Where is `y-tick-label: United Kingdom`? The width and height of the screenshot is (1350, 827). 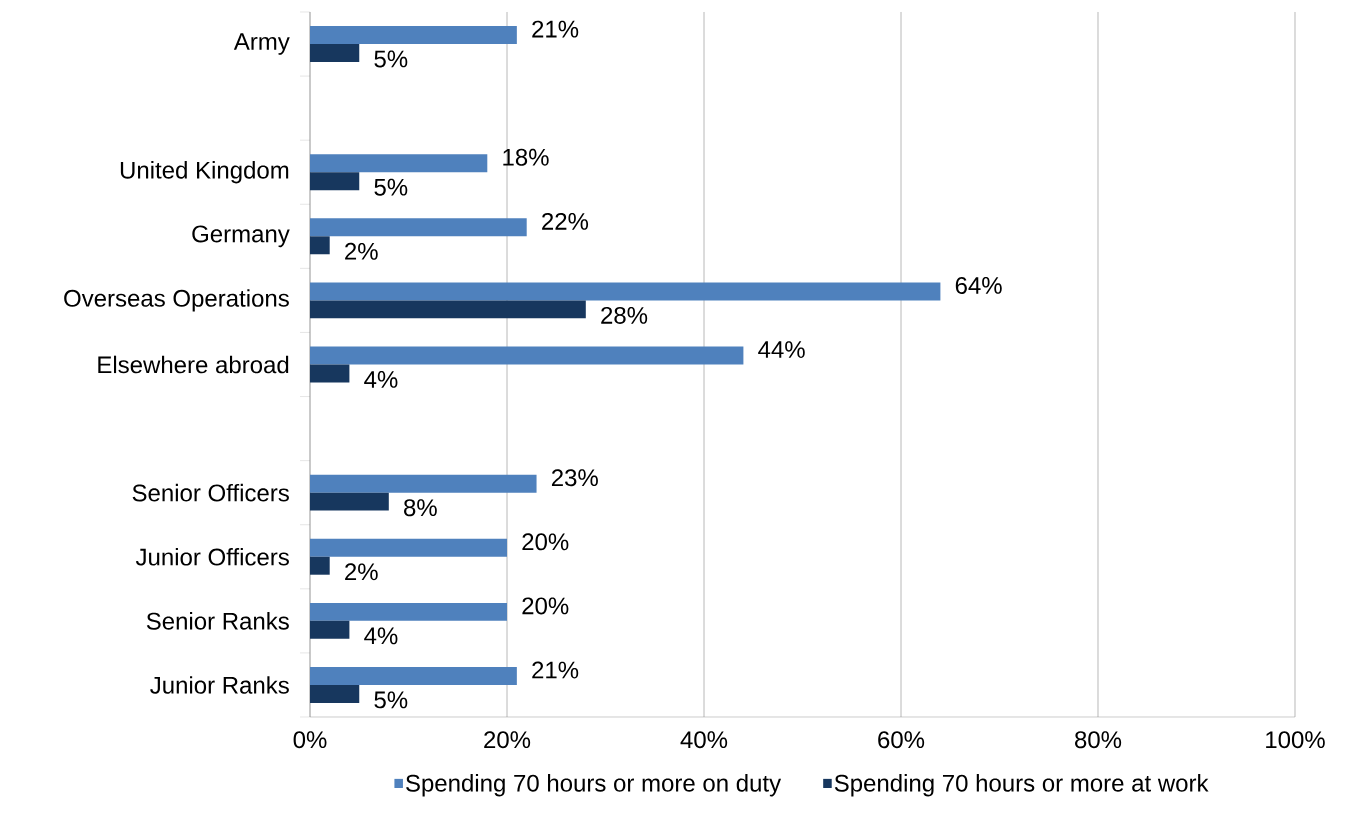
y-tick-label: United Kingdom is located at coordinates (204, 172).